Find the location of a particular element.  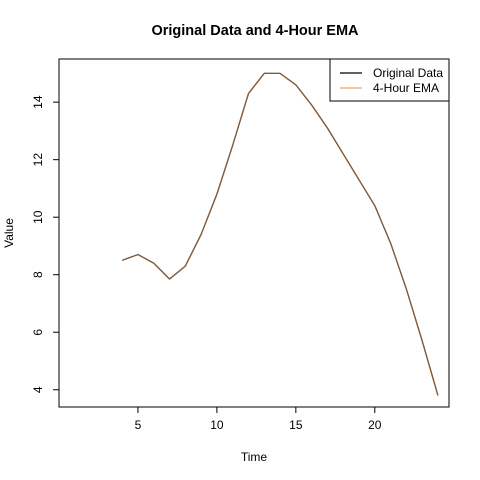

y-axis-label: Value is located at coordinates (9, 233).